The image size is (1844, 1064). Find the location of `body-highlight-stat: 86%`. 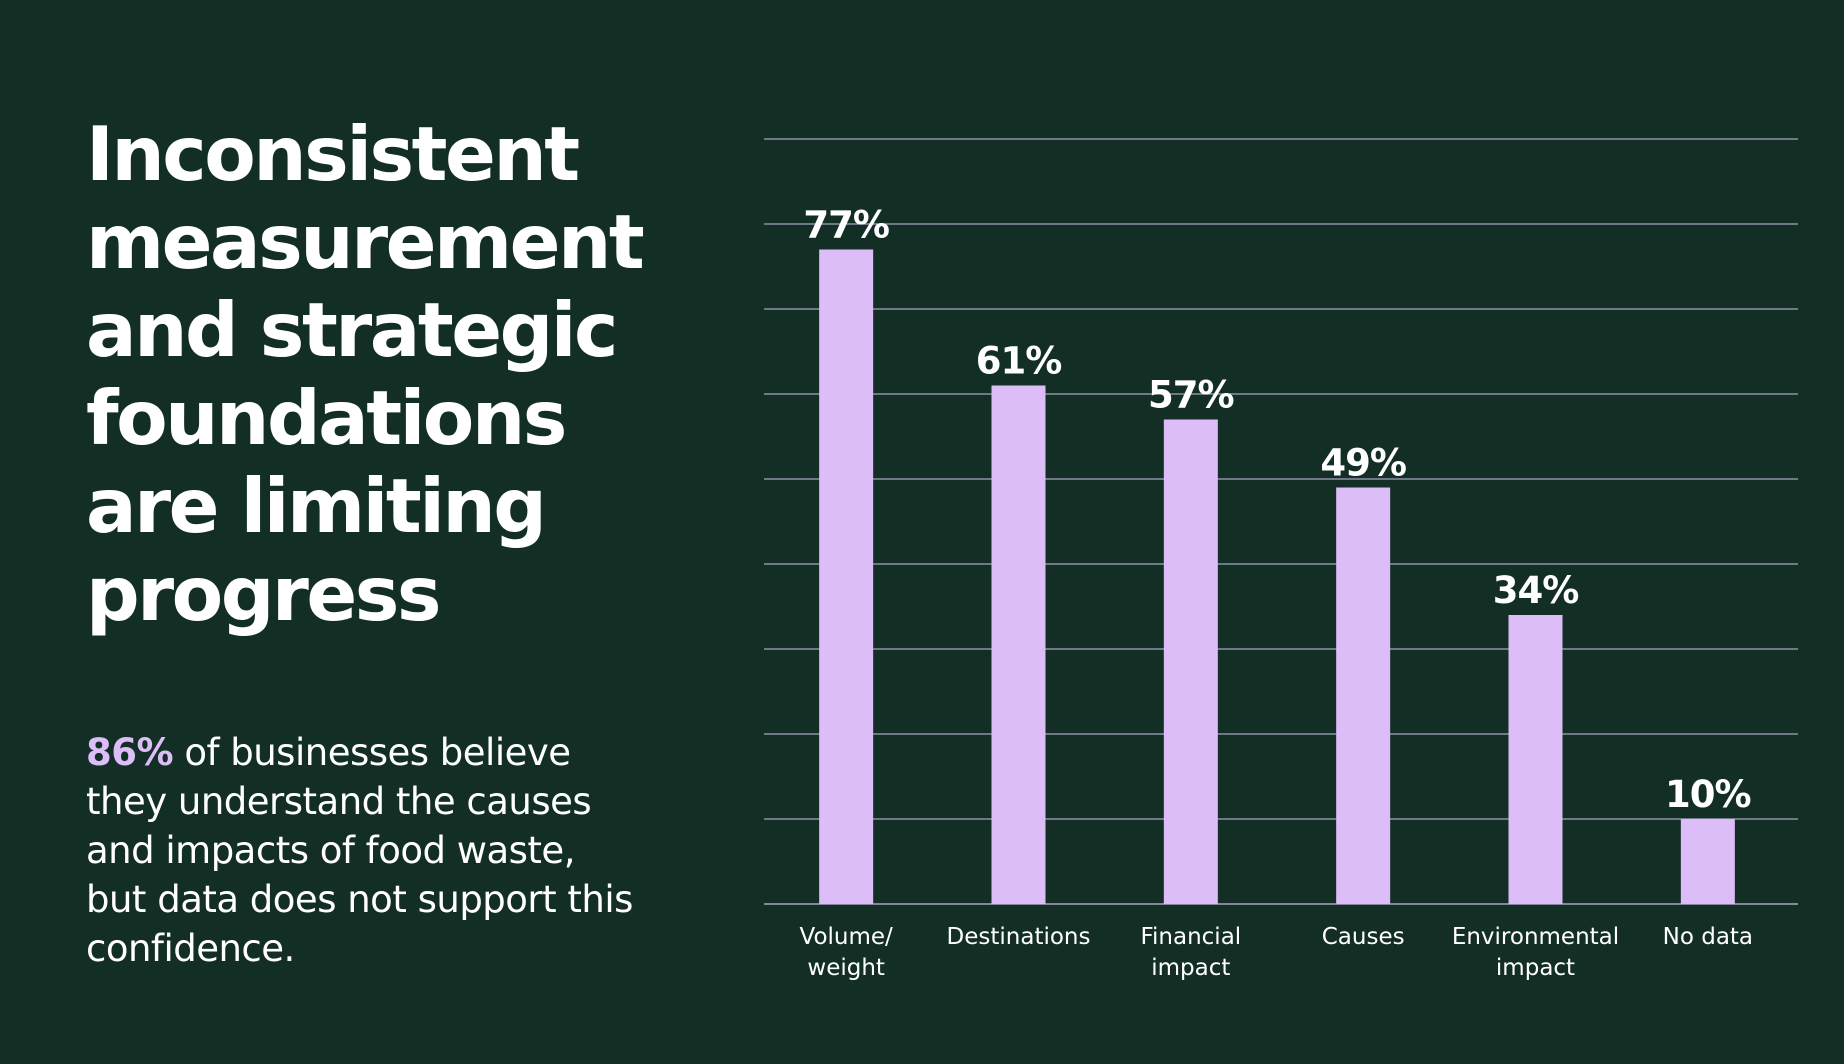

body-highlight-stat: 86% is located at coordinates (130, 752).